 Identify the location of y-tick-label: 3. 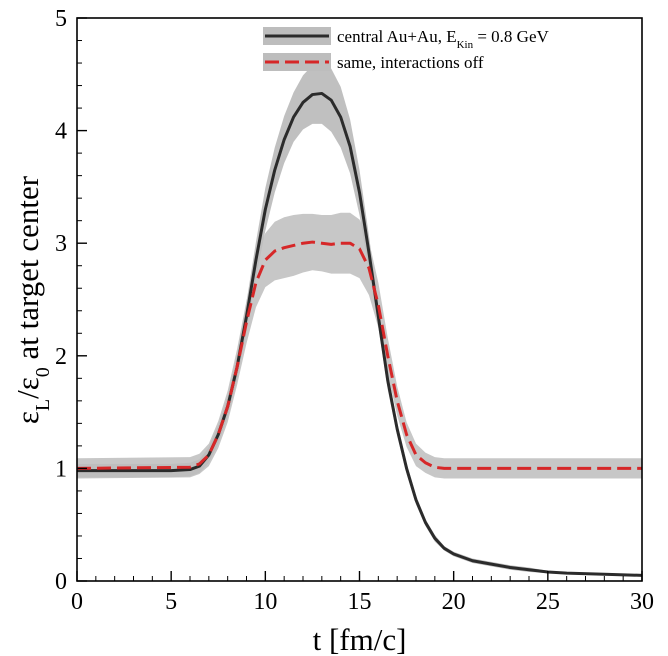
(61, 244).